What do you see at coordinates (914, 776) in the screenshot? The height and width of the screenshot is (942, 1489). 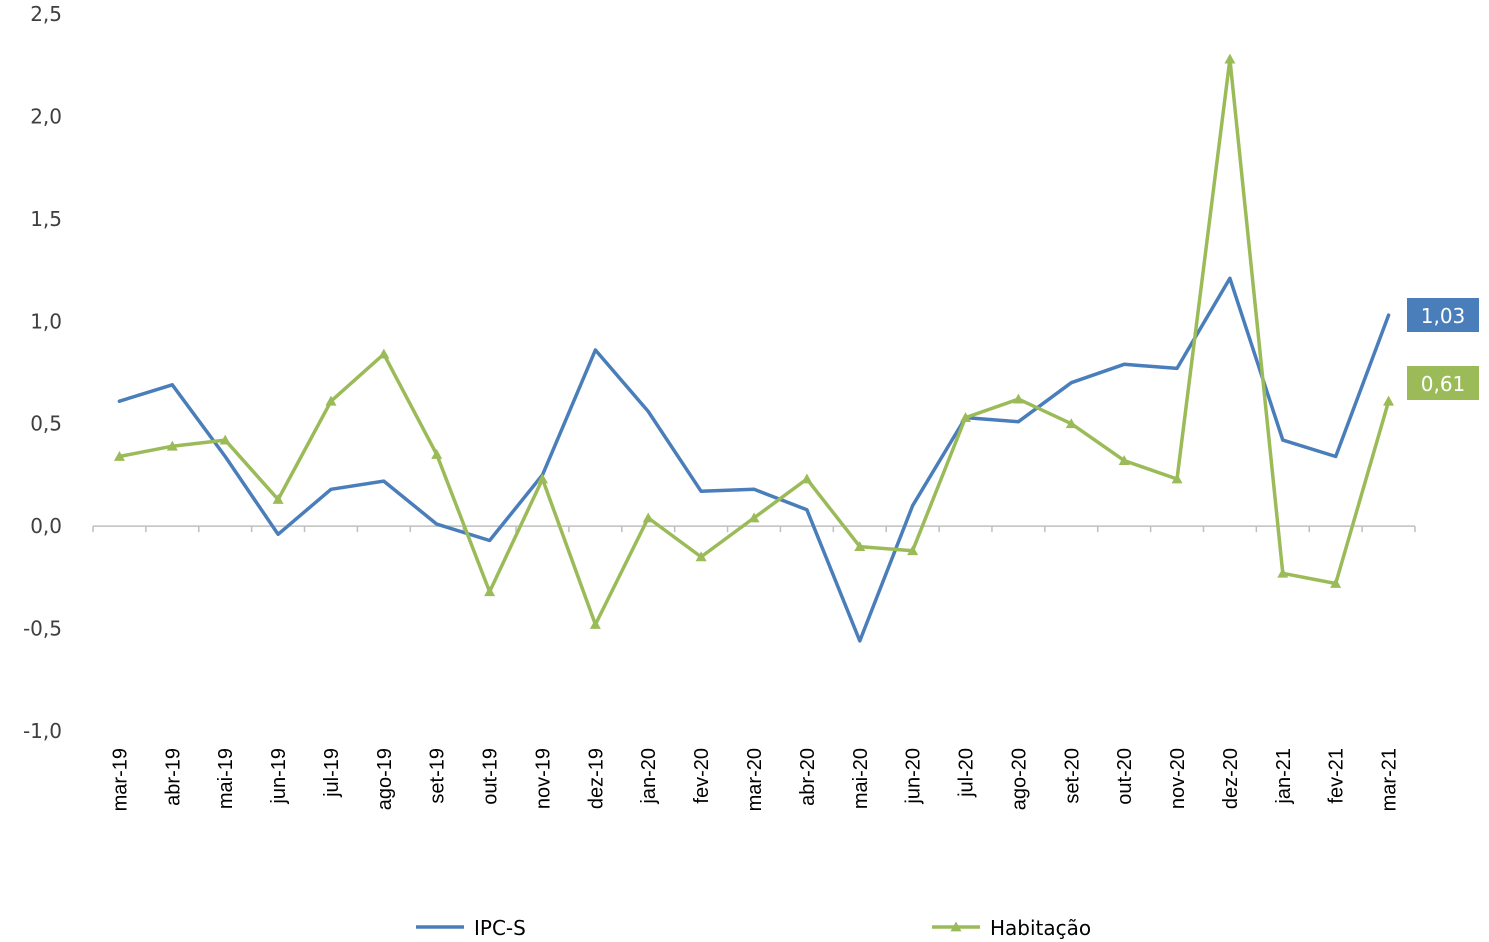 I see `x-tick-label: jun-20` at bounding box center [914, 776].